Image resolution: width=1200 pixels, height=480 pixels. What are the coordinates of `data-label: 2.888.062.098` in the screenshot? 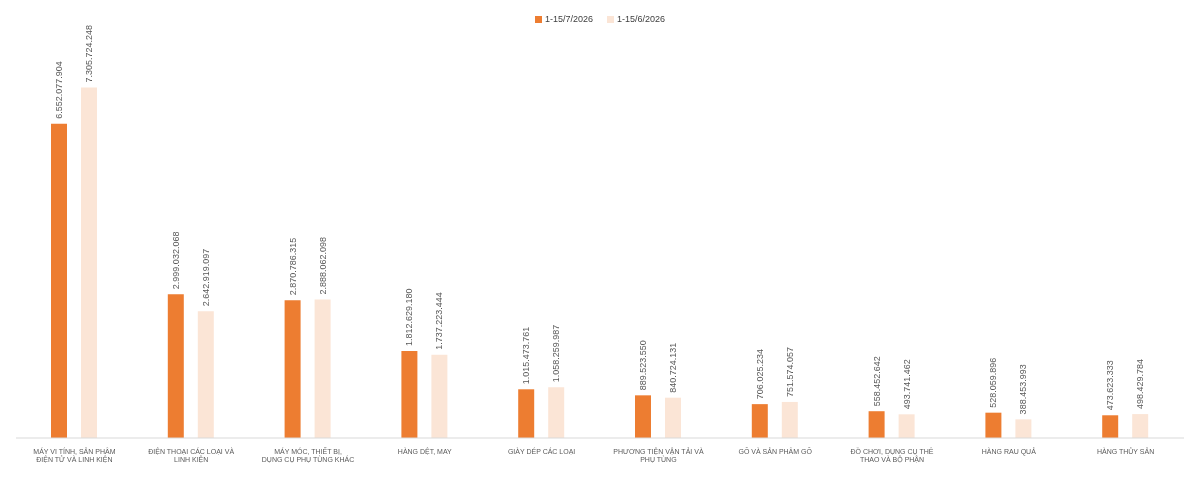 It's located at (322, 265).